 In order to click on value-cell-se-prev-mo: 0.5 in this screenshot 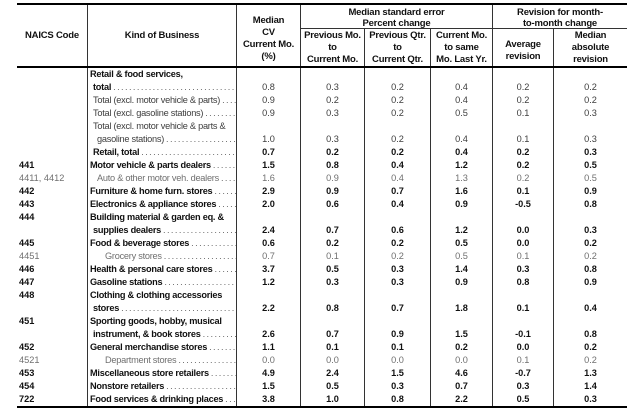, I will do `click(332, 386)`.